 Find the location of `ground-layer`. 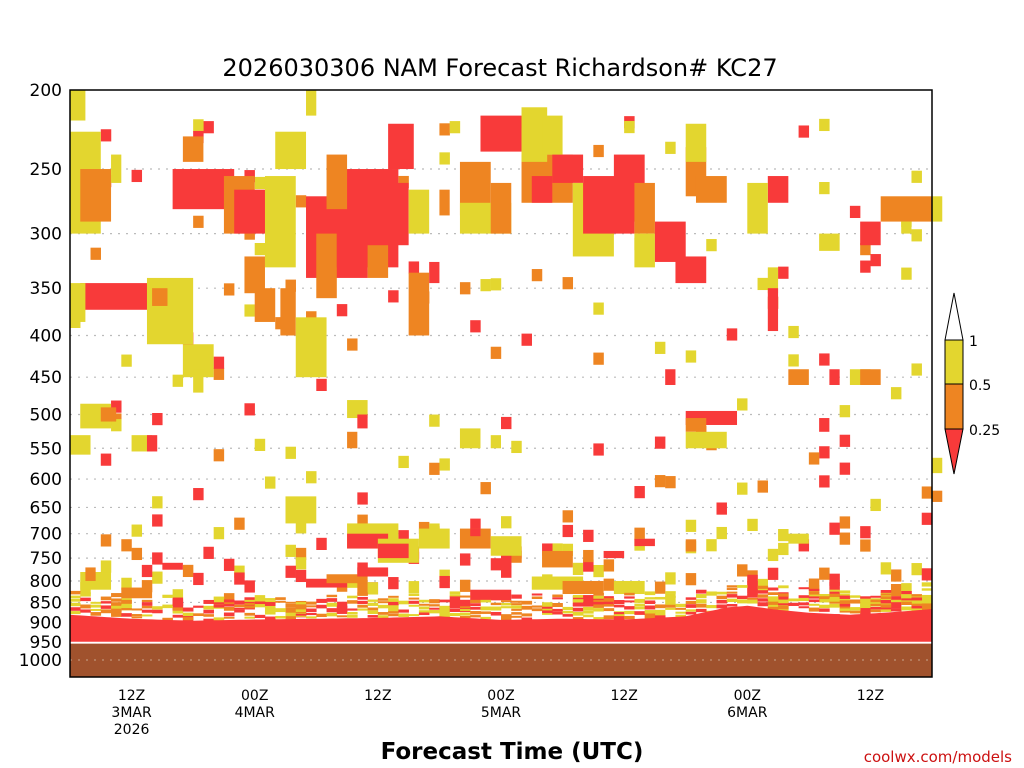

ground-layer is located at coordinates (501, 659).